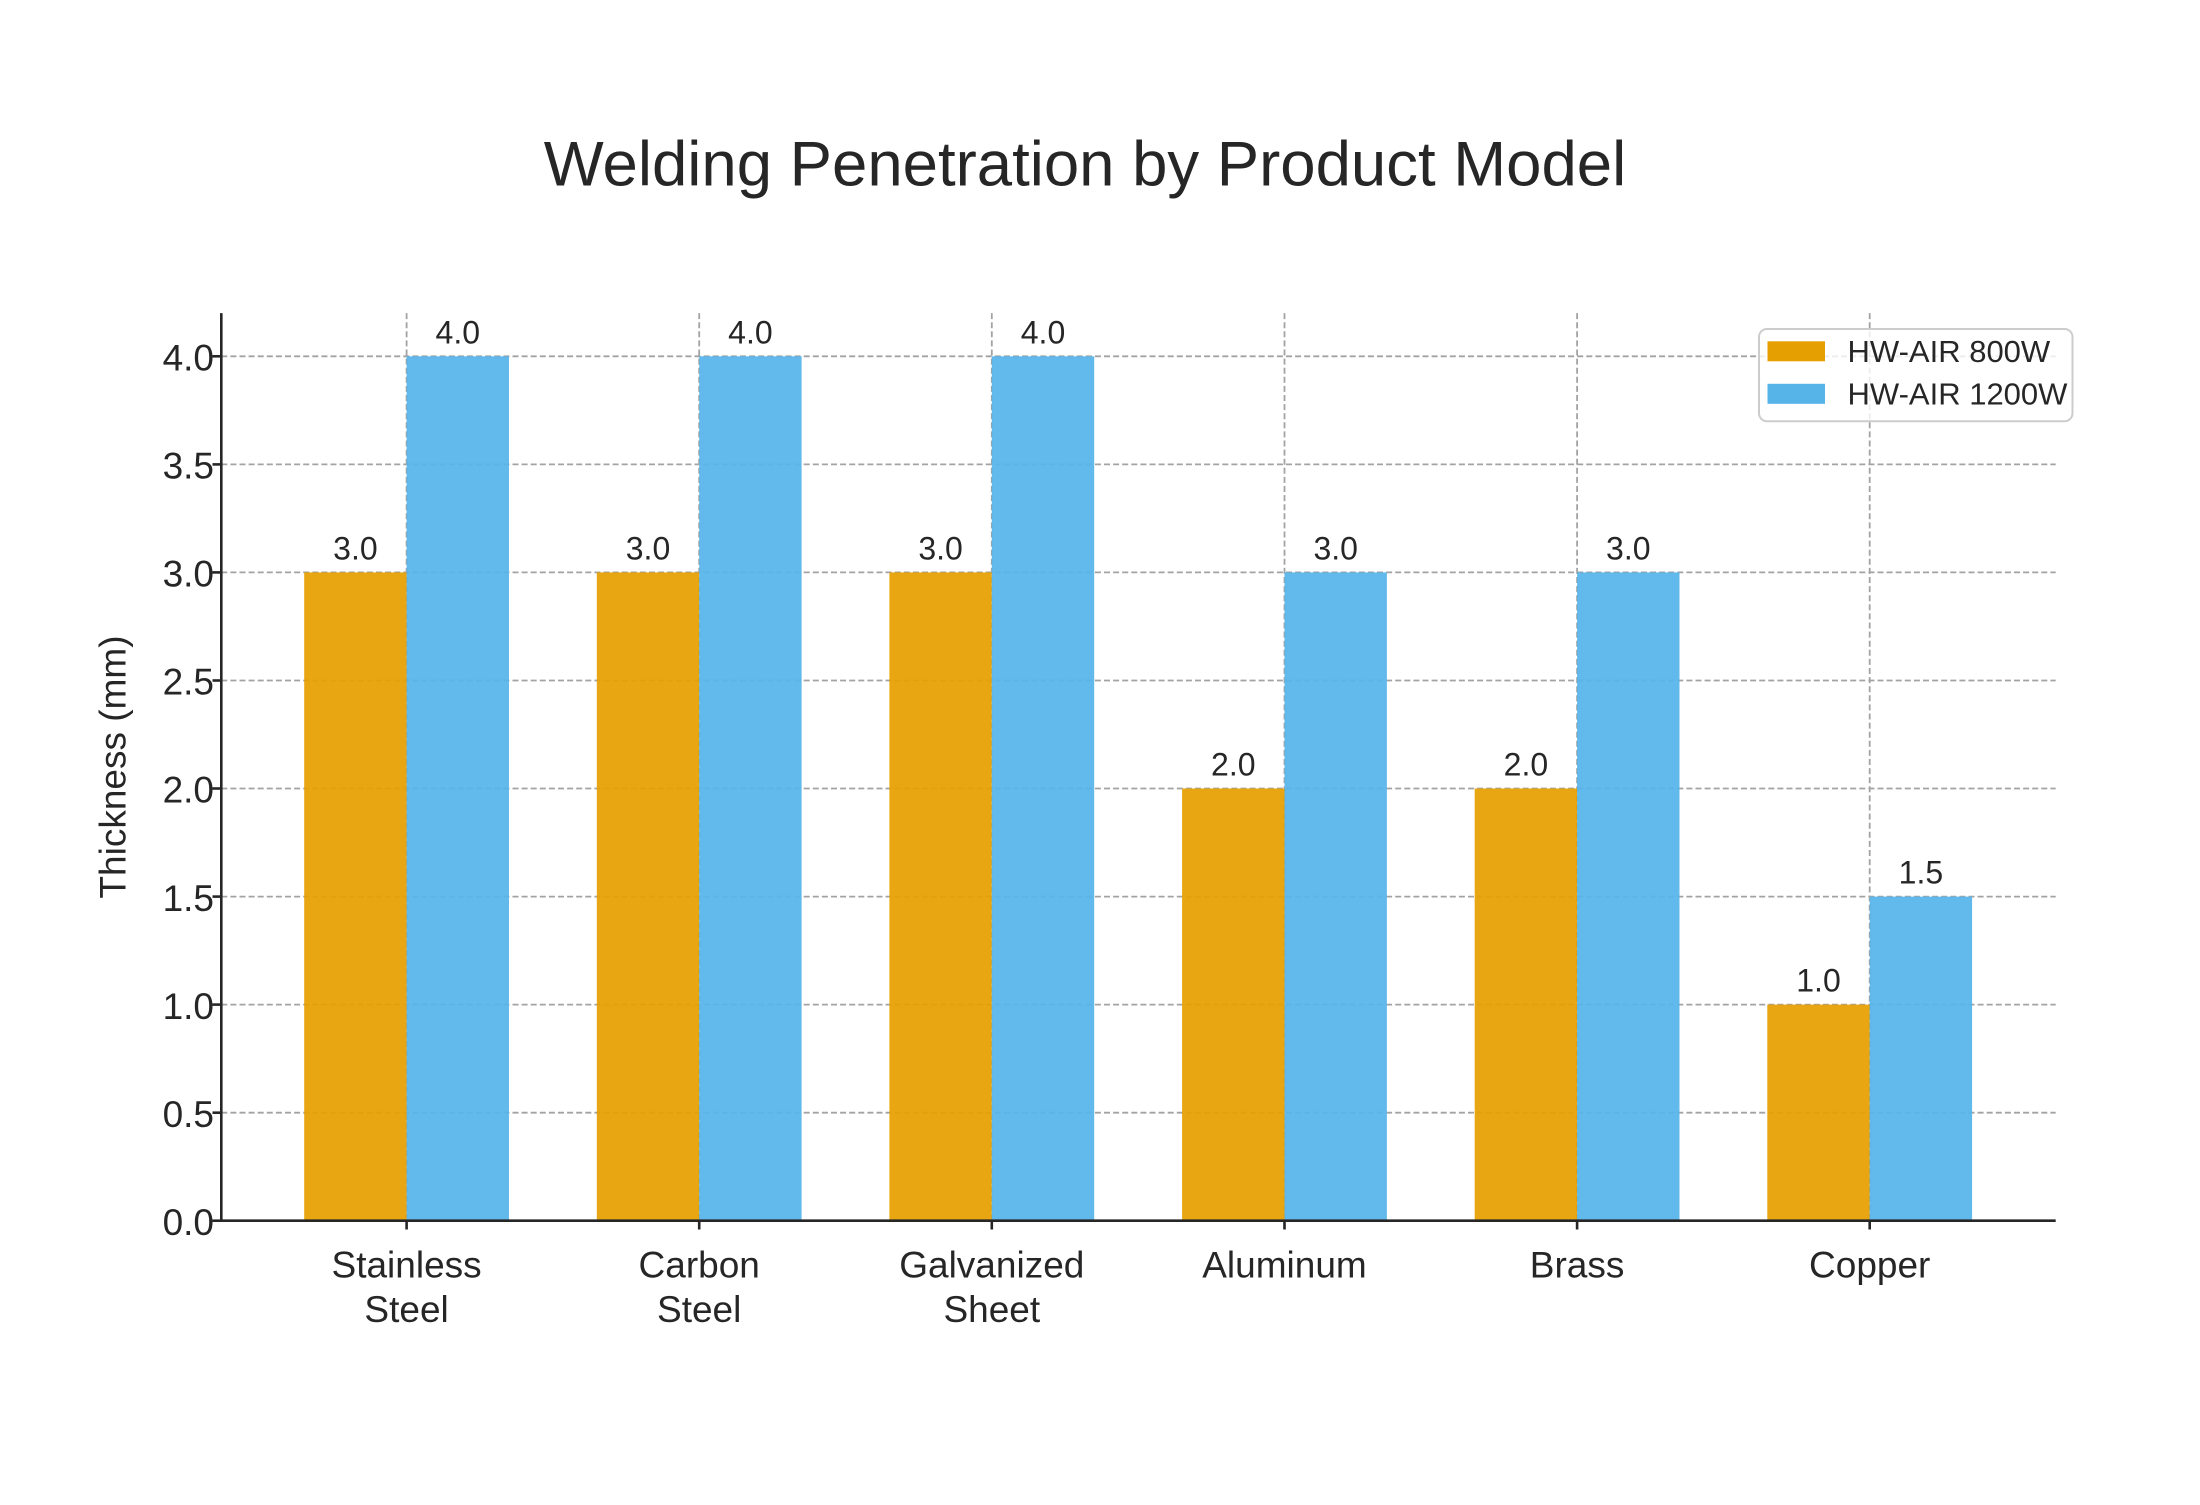  Describe the element at coordinates (188, 682) in the screenshot. I see `svg-text: 2.5` at that location.